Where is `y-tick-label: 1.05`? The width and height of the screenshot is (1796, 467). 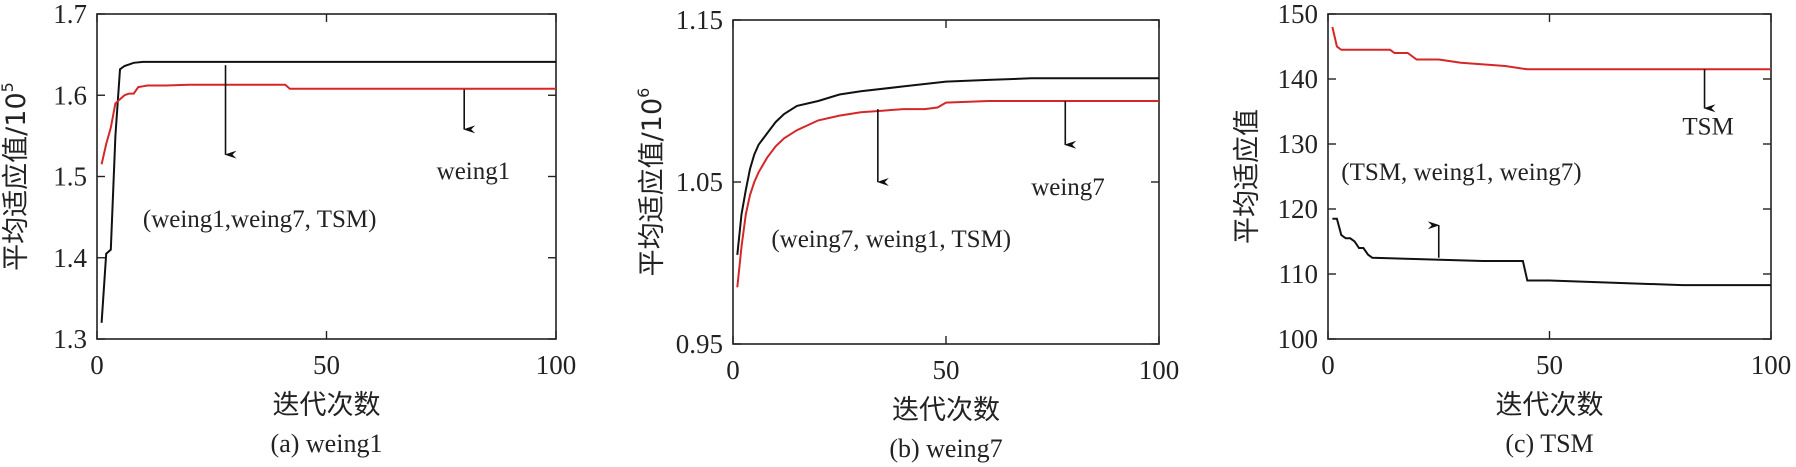 y-tick-label: 1.05 is located at coordinates (699, 182).